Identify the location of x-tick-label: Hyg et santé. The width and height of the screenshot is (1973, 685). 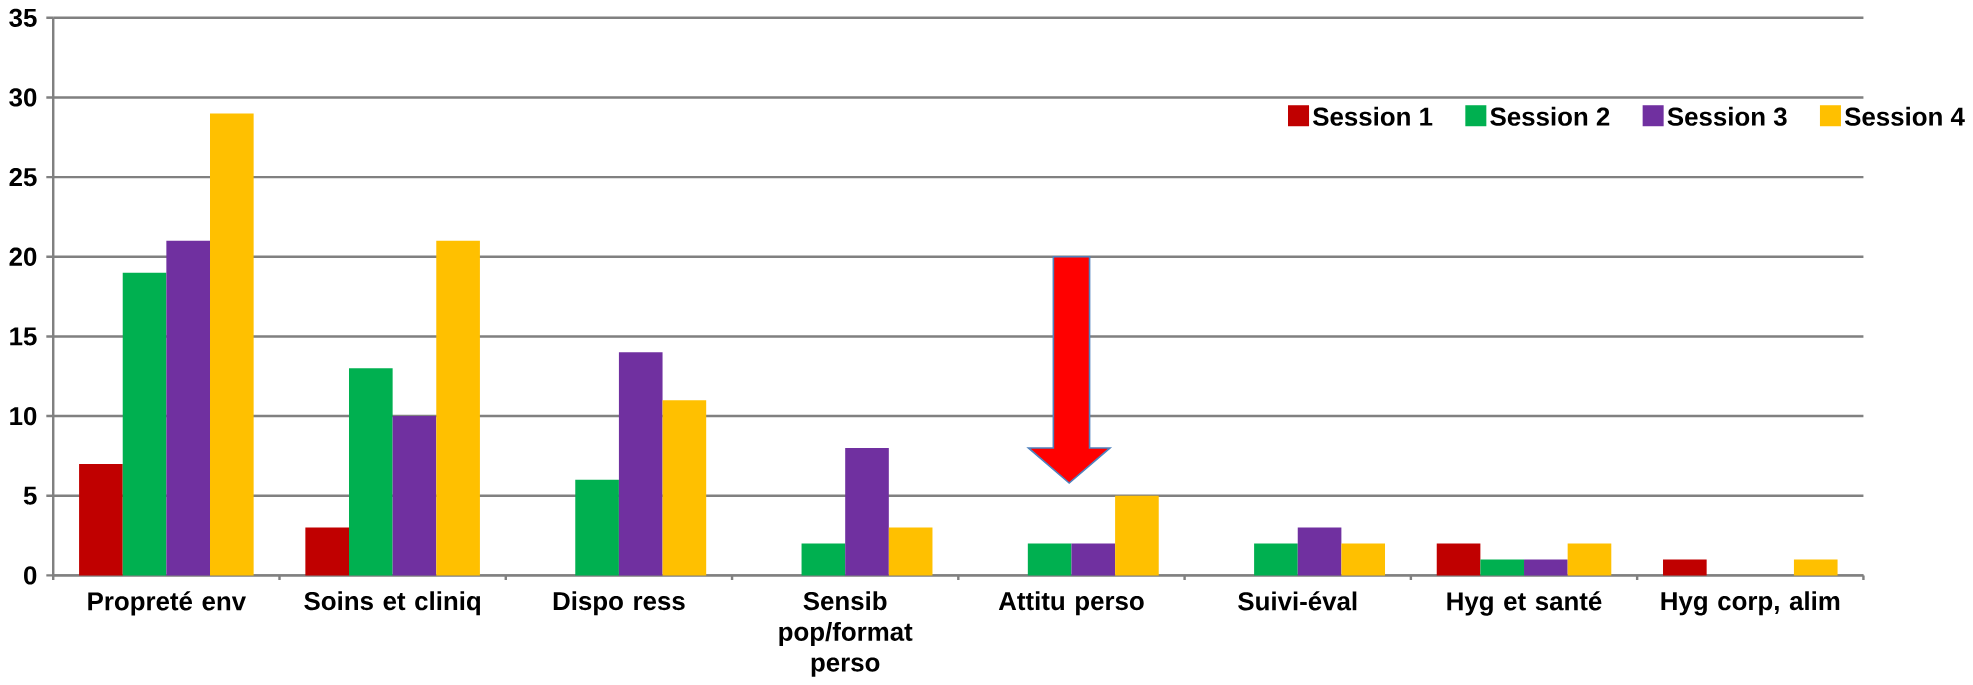
(1524, 603).